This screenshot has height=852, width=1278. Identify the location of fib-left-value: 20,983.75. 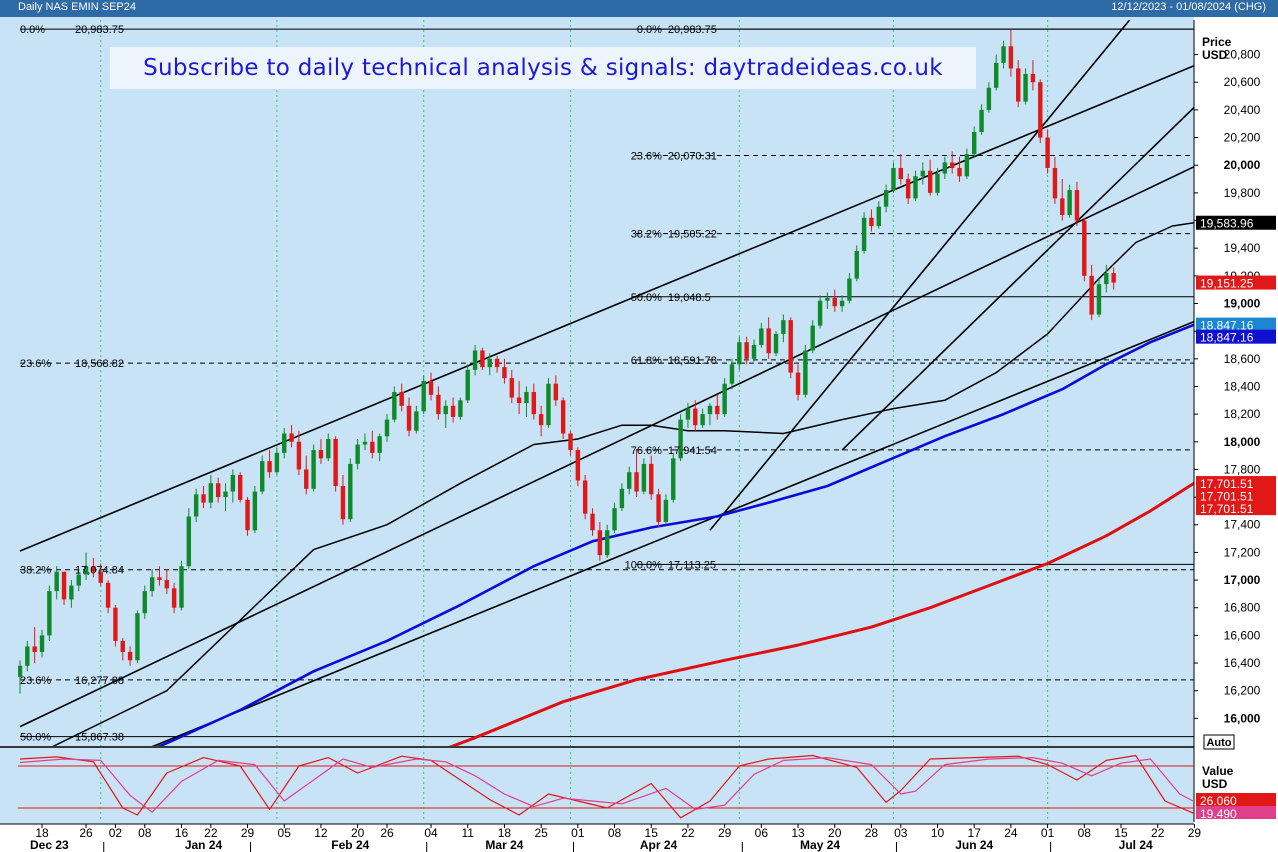
(99, 30).